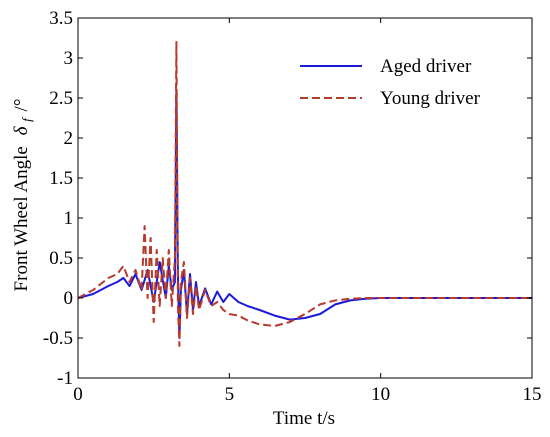 The width and height of the screenshot is (550, 437). What do you see at coordinates (69, 218) in the screenshot?
I see `y-tick-label: 1` at bounding box center [69, 218].